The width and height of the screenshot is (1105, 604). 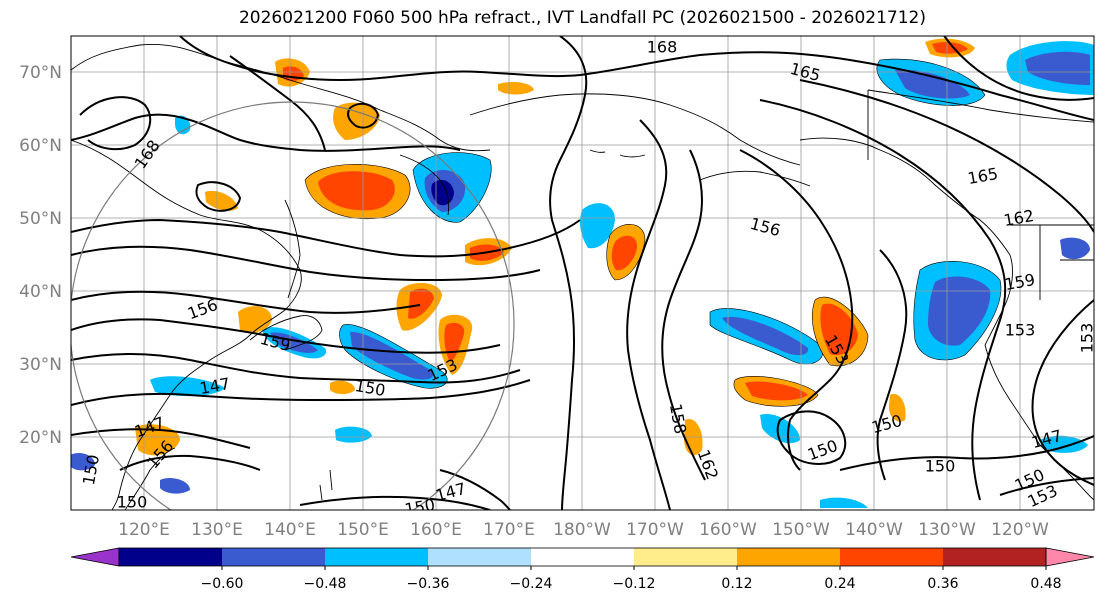 I want to click on colorbar-frame, so click(x=582, y=557).